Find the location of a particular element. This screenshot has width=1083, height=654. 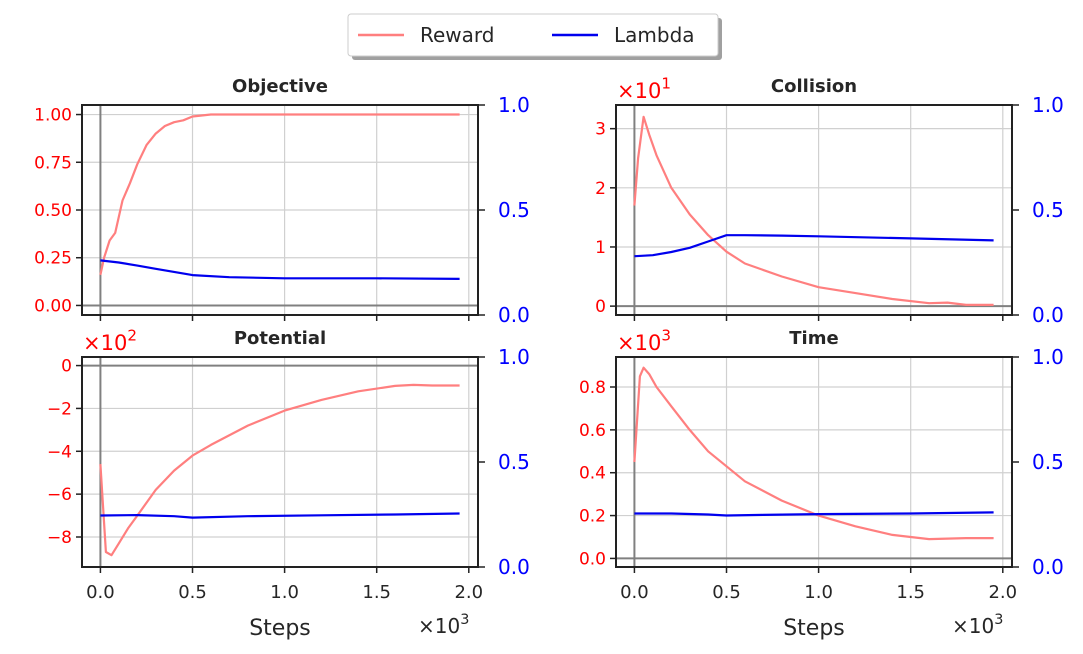

subplot-title: Time is located at coordinates (813, 338).